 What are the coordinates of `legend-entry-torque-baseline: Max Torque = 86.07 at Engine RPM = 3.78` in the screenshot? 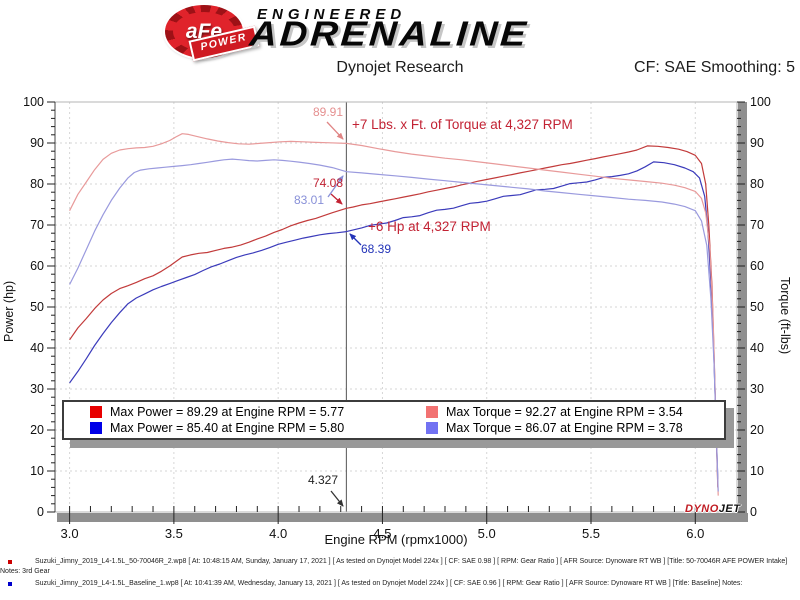 It's located at (575, 428).